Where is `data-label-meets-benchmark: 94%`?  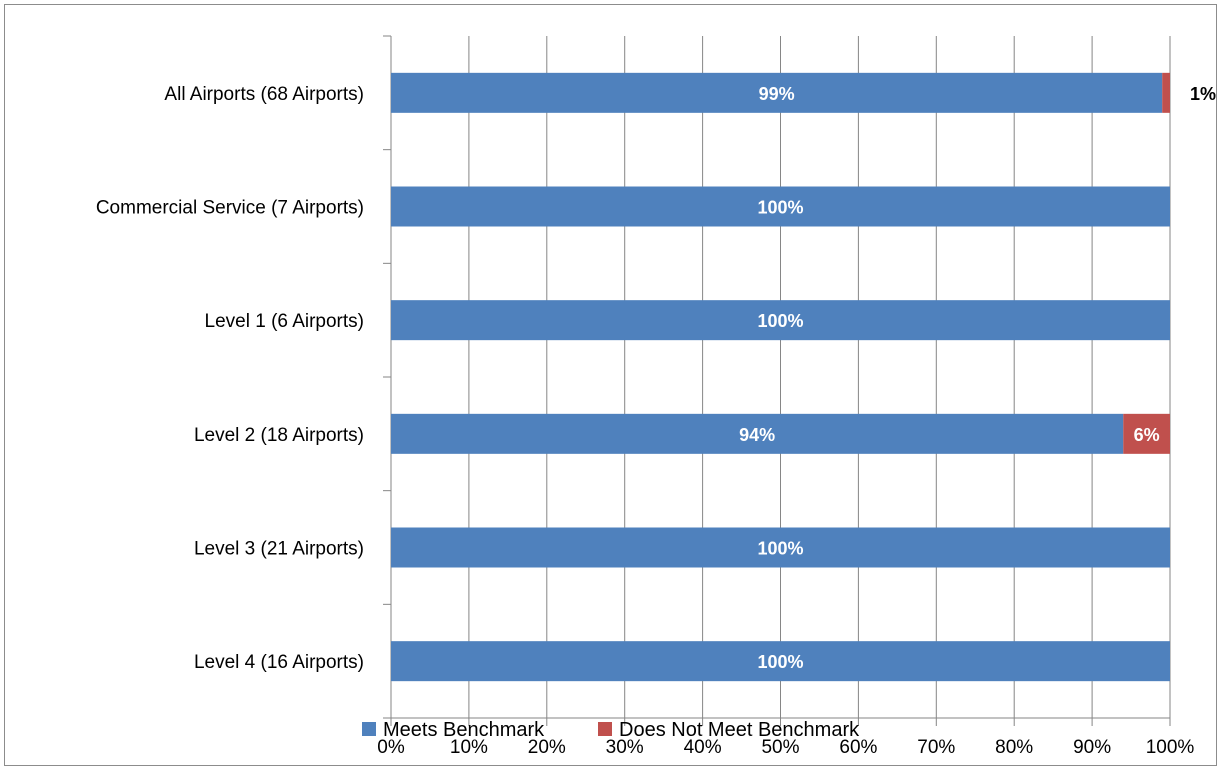 data-label-meets-benchmark: 94% is located at coordinates (757, 435).